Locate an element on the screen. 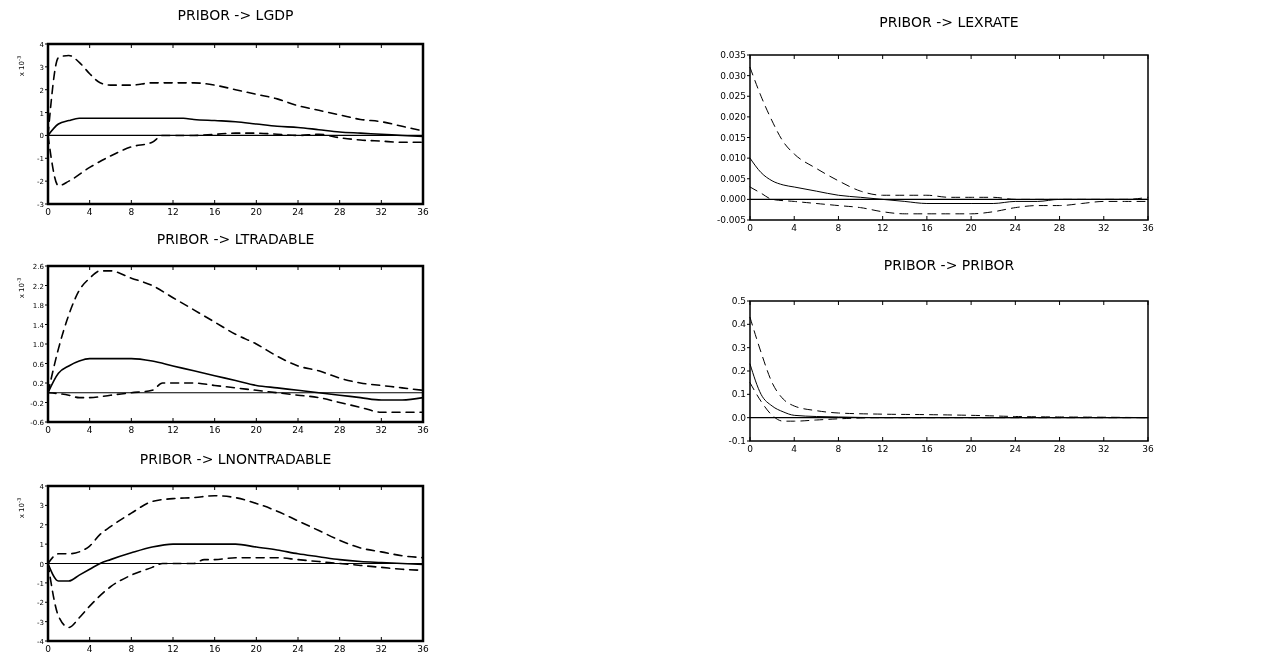 The height and width of the screenshot is (670, 1274). y-tick-label: 0.005 is located at coordinates (733, 178).